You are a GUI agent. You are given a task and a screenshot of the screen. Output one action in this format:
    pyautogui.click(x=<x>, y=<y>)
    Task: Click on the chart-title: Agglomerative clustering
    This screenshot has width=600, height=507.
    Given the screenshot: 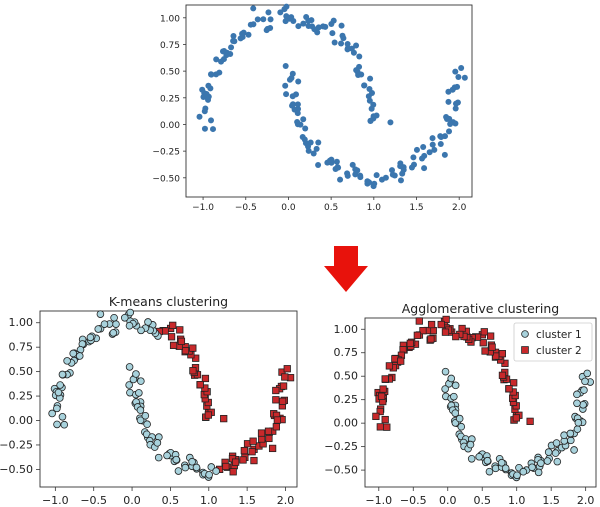 What is the action you would take?
    pyautogui.click(x=480, y=308)
    